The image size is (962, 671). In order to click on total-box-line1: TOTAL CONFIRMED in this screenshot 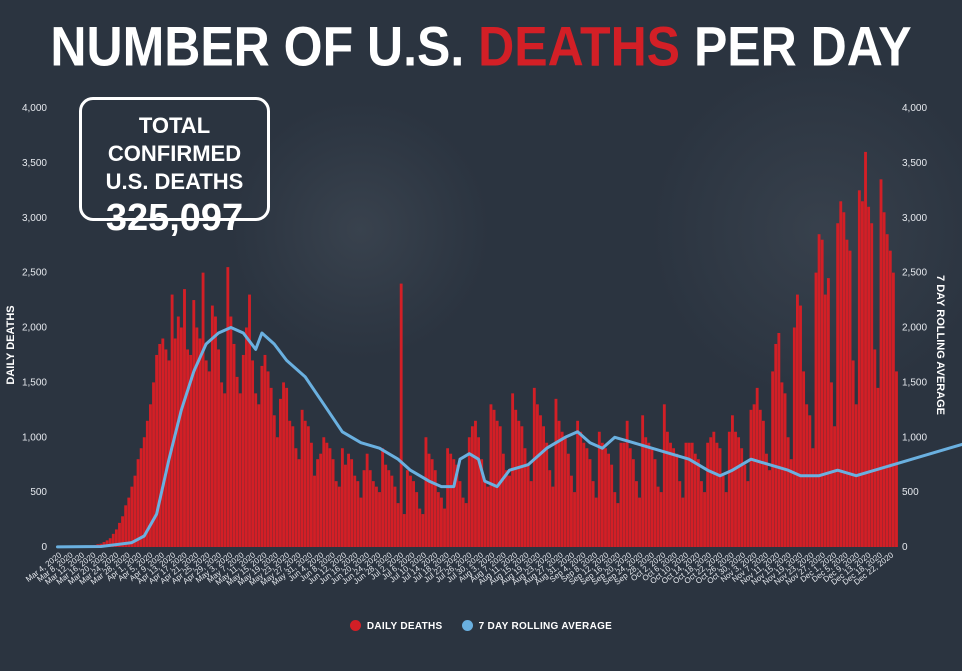, I will do `click(174, 139)`.